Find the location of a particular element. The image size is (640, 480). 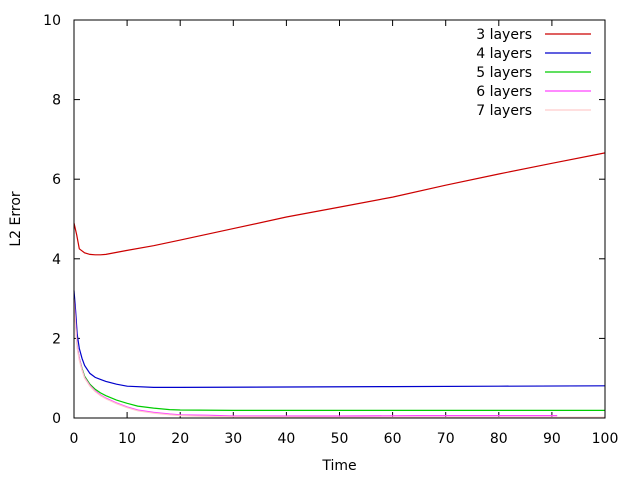

x-tick-label: 0 is located at coordinates (74, 439).